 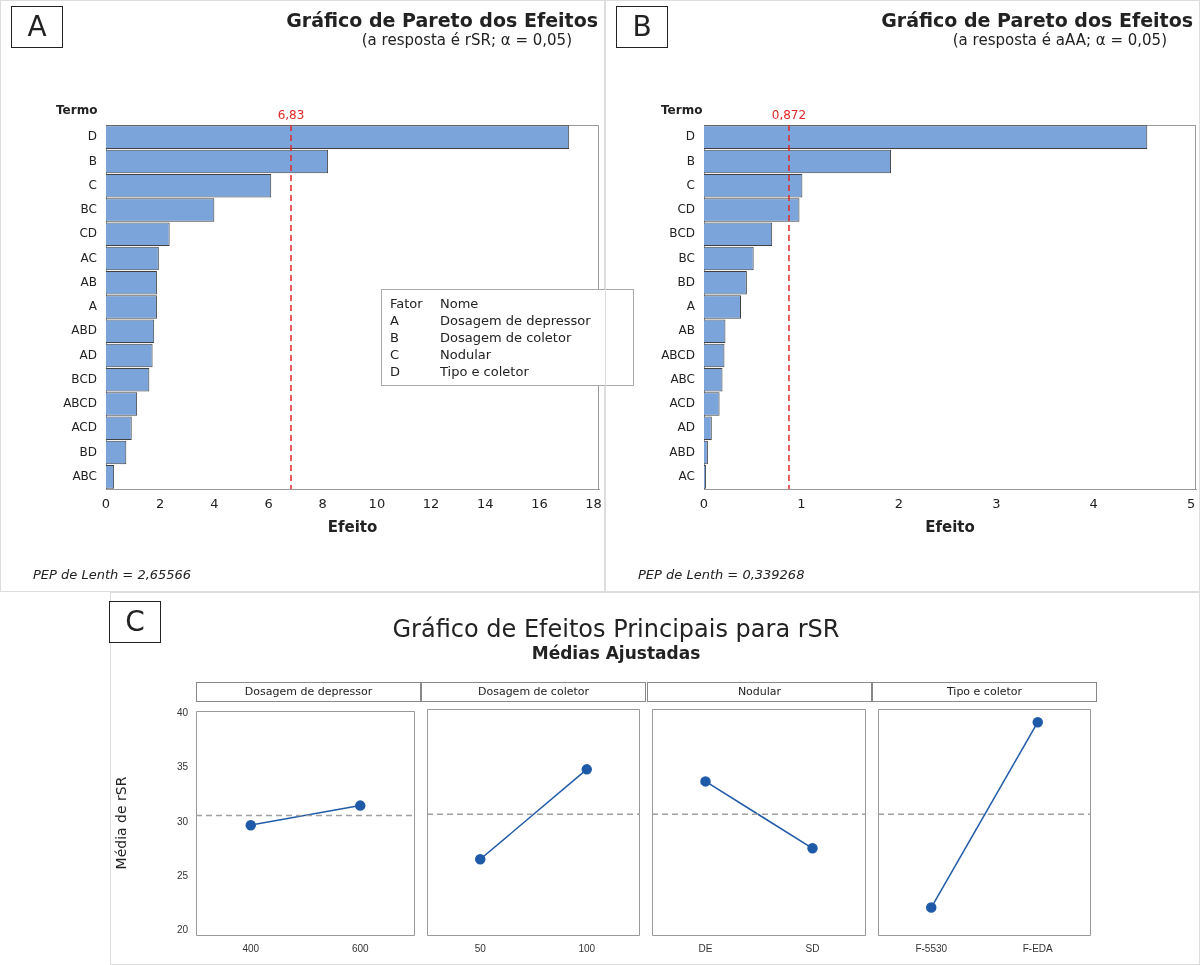 I want to click on chart-subtitle: (a resposta é rSR; α = 0,05), so click(x=466, y=40).